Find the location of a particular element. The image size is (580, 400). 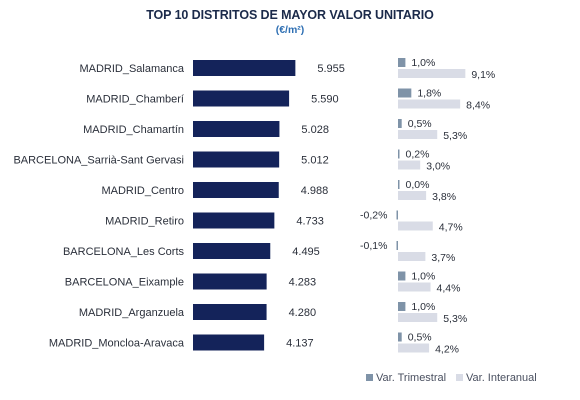

category-label: BARCELONA_Eixample is located at coordinates (124, 283).